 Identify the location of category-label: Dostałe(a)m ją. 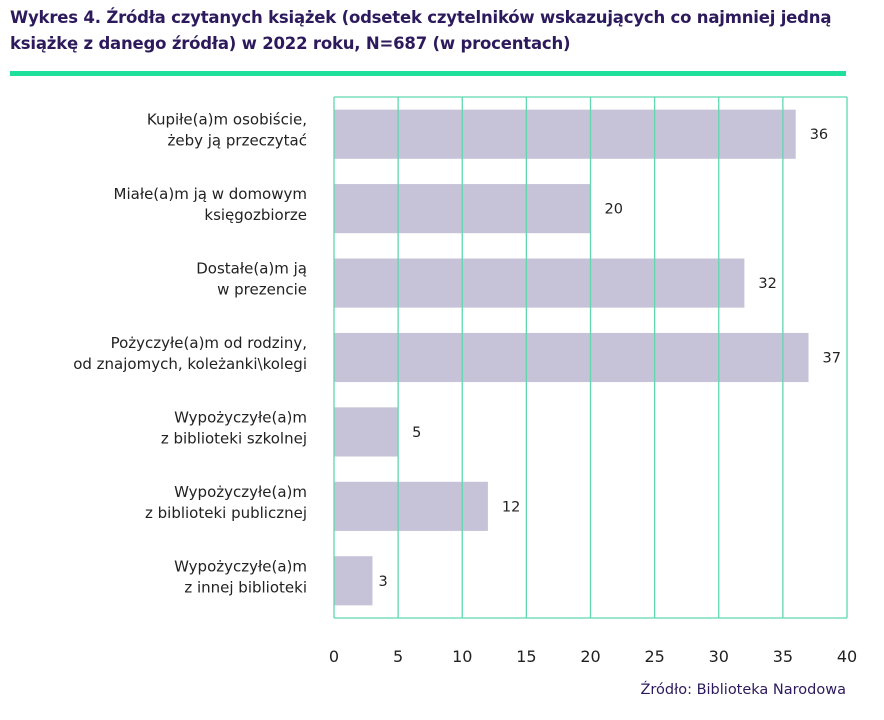
(251, 269).